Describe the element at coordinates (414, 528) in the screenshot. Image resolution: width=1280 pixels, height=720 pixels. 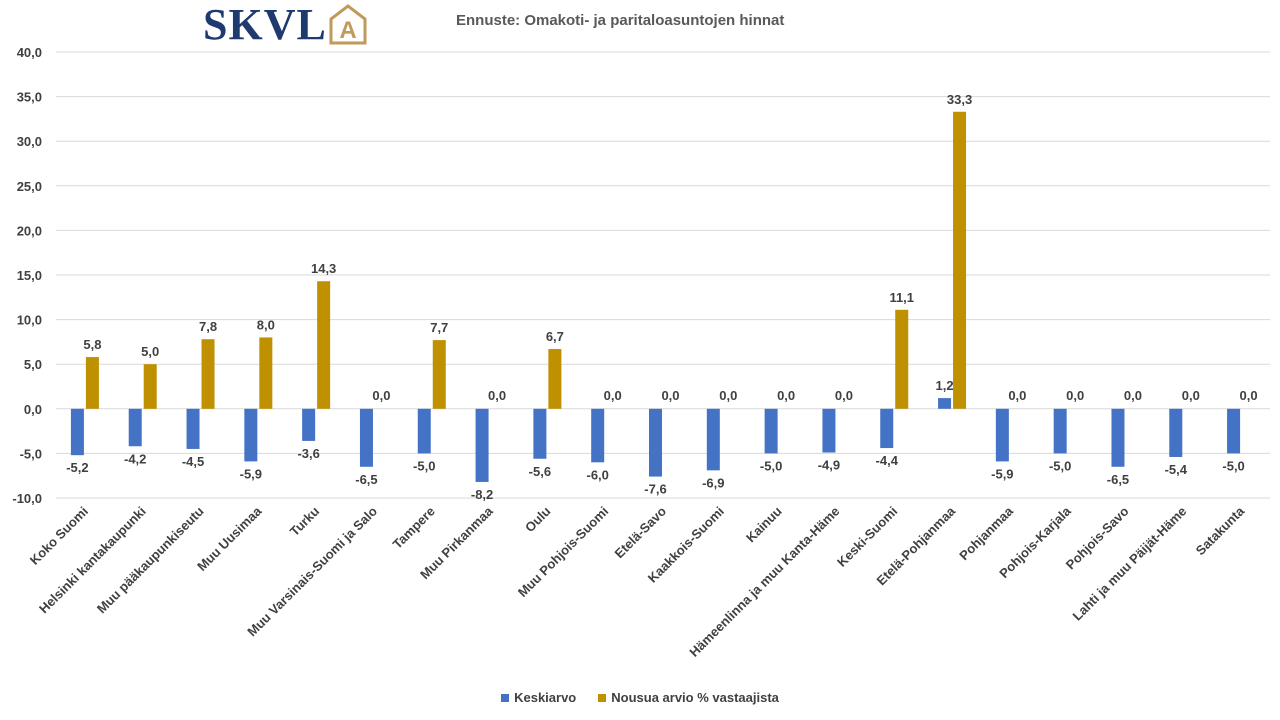
I see `x-tick-label: Tampere` at that location.